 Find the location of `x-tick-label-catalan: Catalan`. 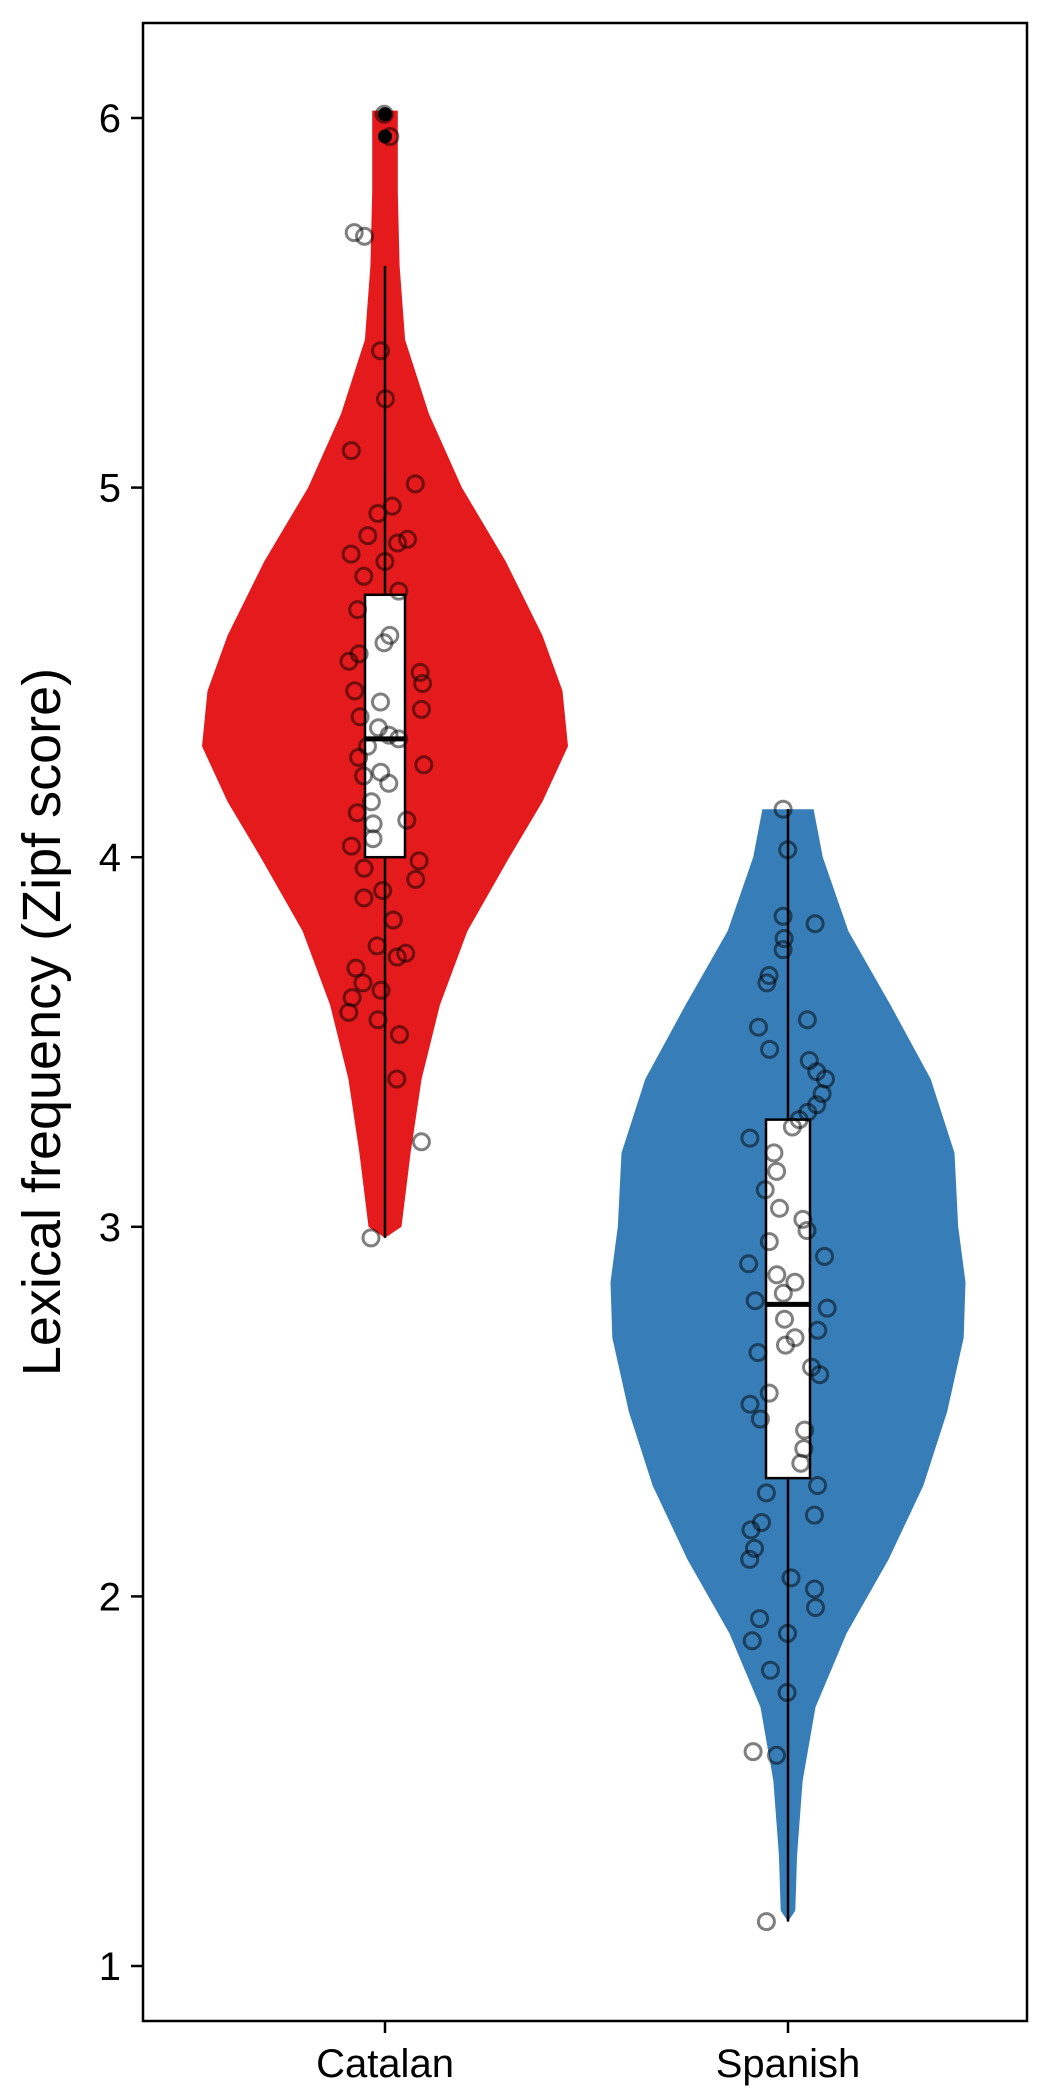

x-tick-label-catalan: Catalan is located at coordinates (385, 2064).